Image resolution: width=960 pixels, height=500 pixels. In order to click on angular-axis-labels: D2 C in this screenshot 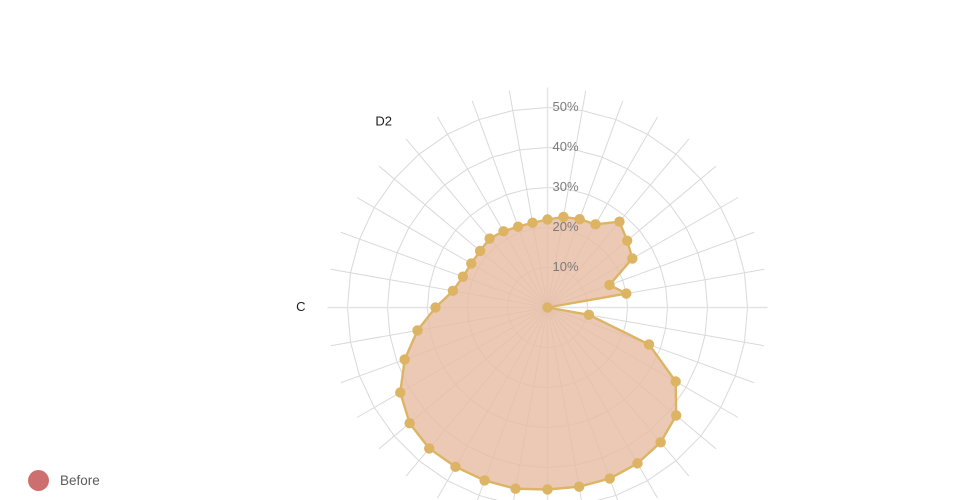, I will do `click(344, 214)`.